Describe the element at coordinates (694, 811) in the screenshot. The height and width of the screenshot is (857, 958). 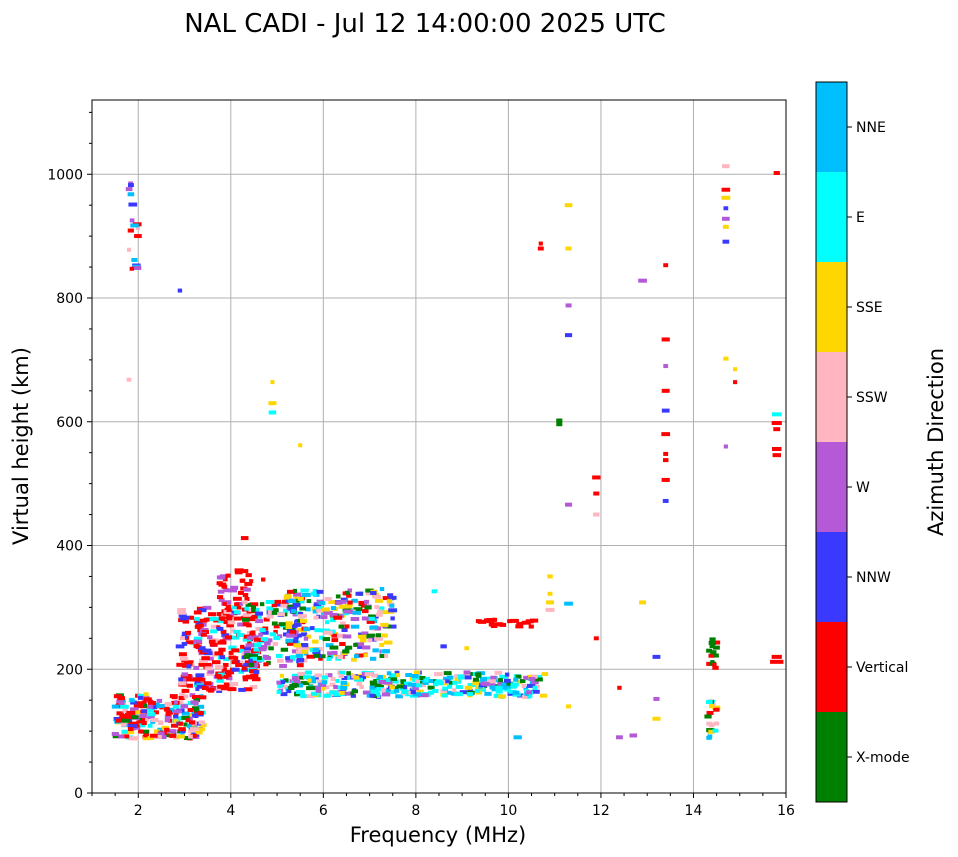
I see `x-tick-label: 14` at that location.